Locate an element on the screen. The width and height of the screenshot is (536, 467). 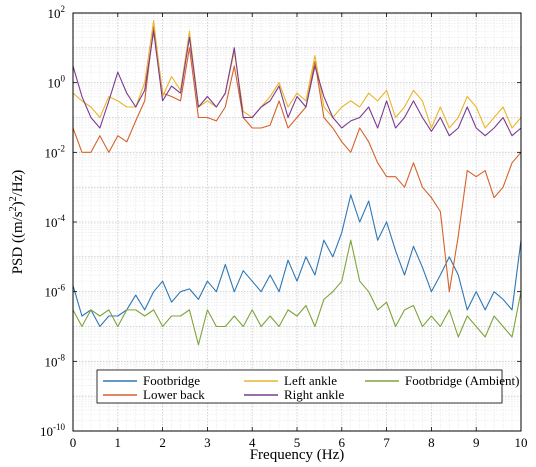
y-tick-label-exponent: 0 is located at coordinates (63, 79).